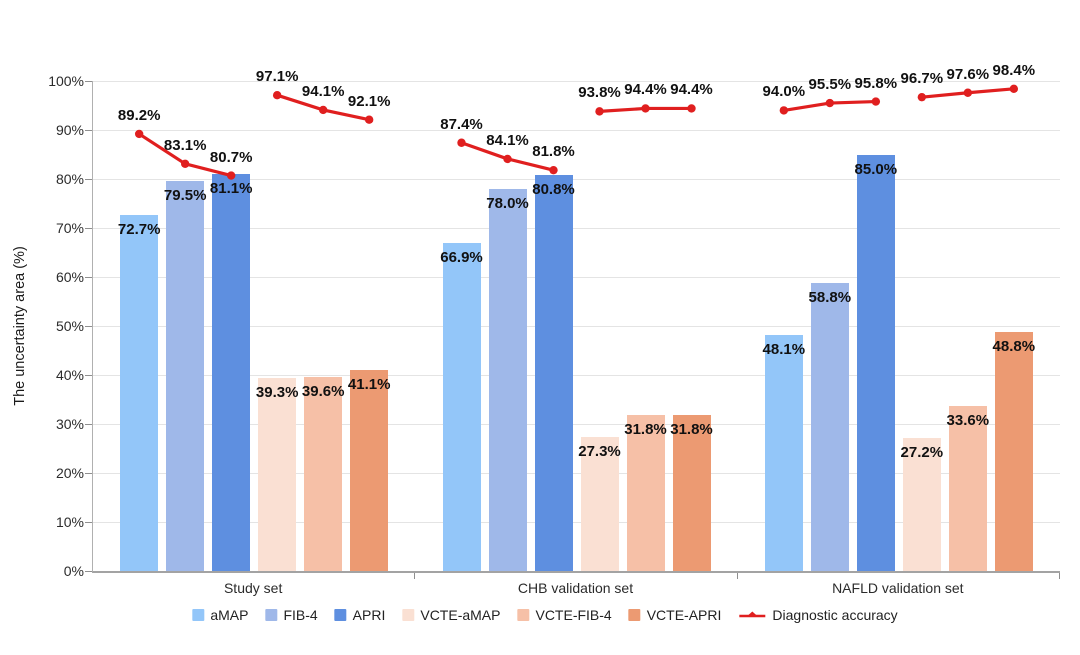 This screenshot has width=1080, height=655. Describe the element at coordinates (461, 258) in the screenshot. I see `bar-value-label: 66.9%` at that location.